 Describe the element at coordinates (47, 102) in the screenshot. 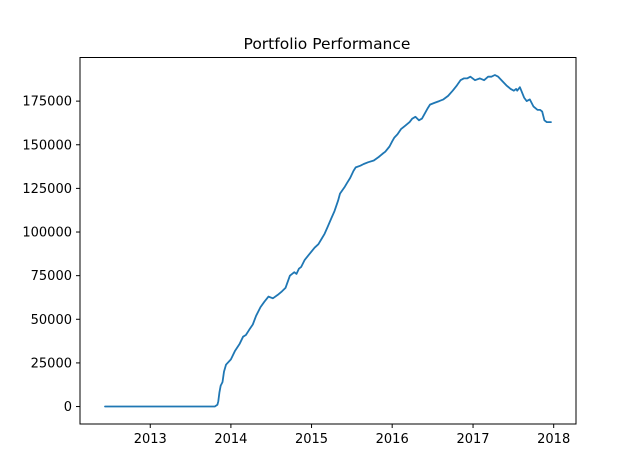

I see `y-tick-label: 175000` at that location.